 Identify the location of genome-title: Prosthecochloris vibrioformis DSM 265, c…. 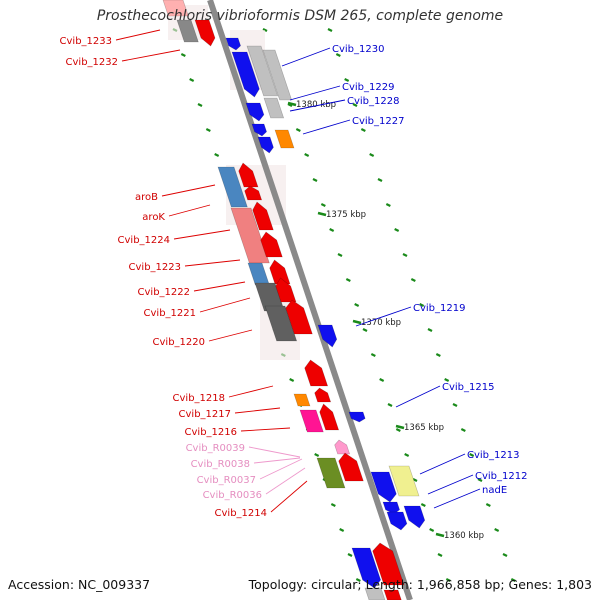
(300, 16).